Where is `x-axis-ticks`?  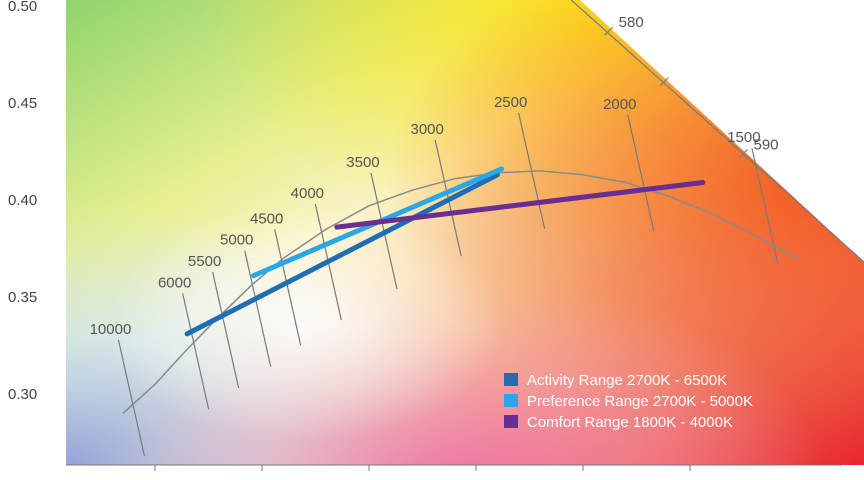
x-axis-ticks is located at coordinates (422, 468).